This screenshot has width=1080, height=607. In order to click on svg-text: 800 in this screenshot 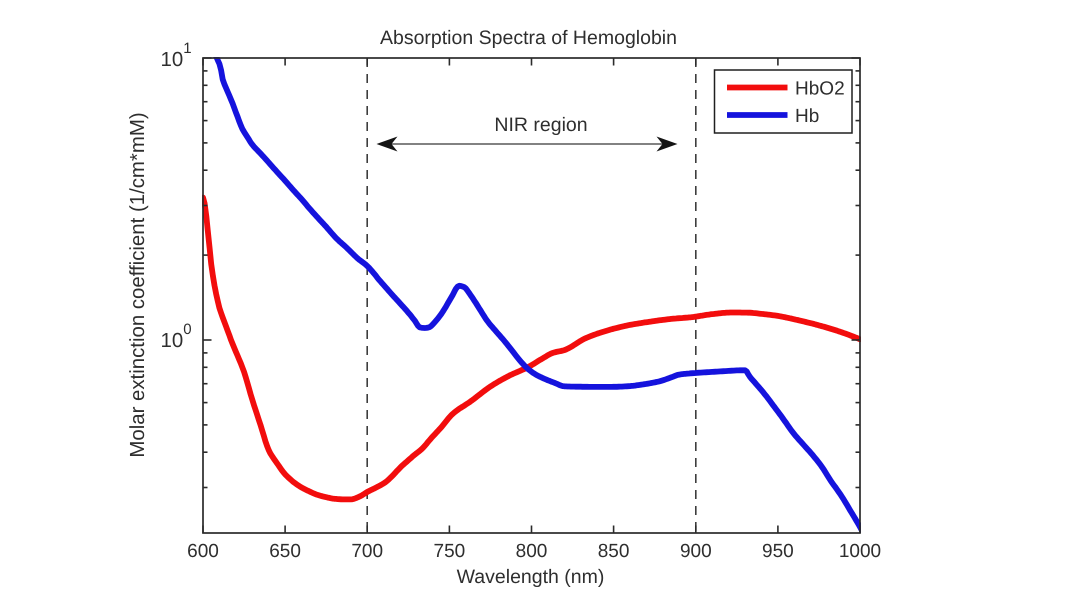, I will do `click(532, 551)`.